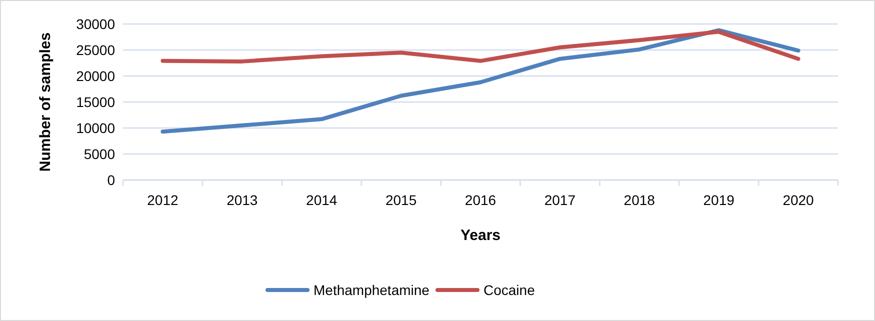 The width and height of the screenshot is (875, 321). What do you see at coordinates (96, 102) in the screenshot?
I see `y-tick-label: 15000` at bounding box center [96, 102].